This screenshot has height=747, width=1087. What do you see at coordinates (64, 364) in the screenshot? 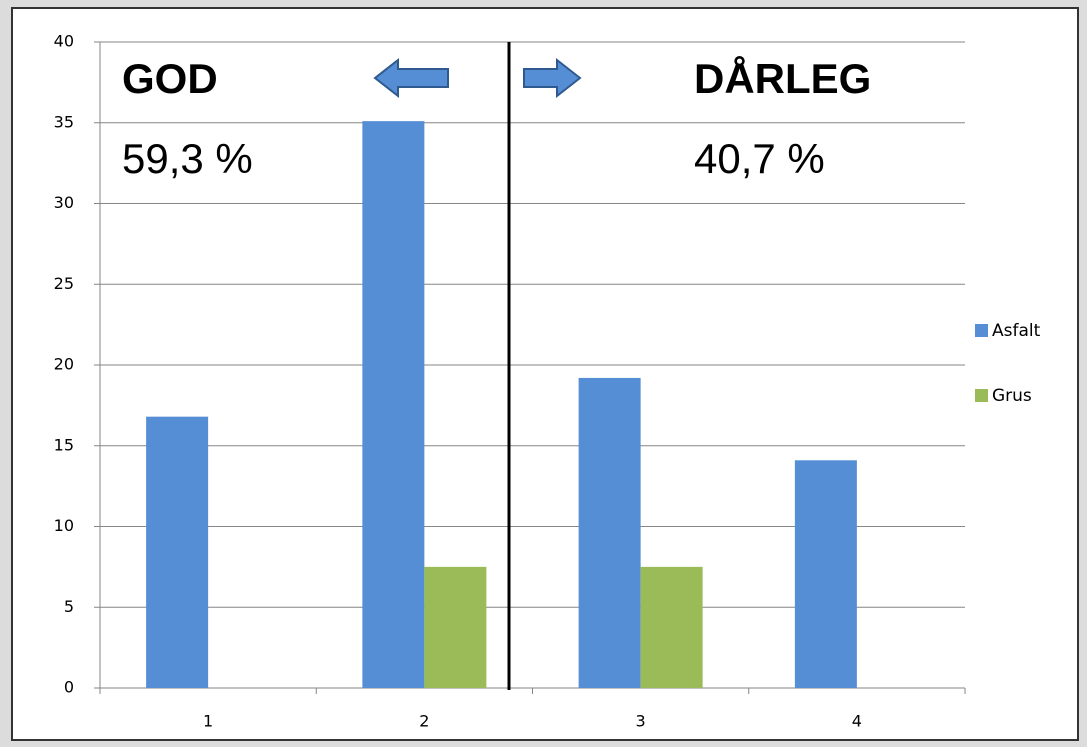
I see `y-tick-label: 20` at bounding box center [64, 364].